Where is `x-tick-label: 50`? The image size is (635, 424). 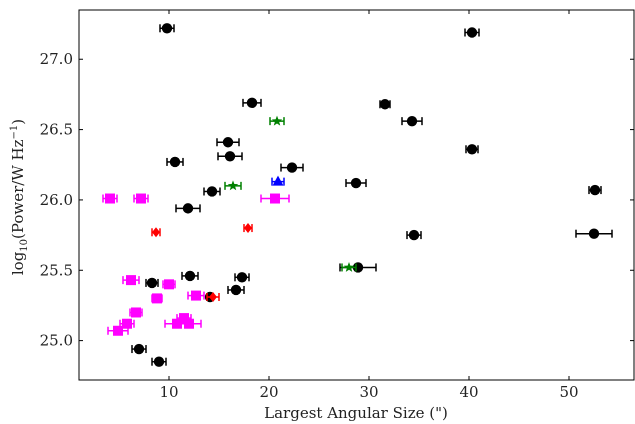
x-tick-label: 50 is located at coordinates (568, 392).